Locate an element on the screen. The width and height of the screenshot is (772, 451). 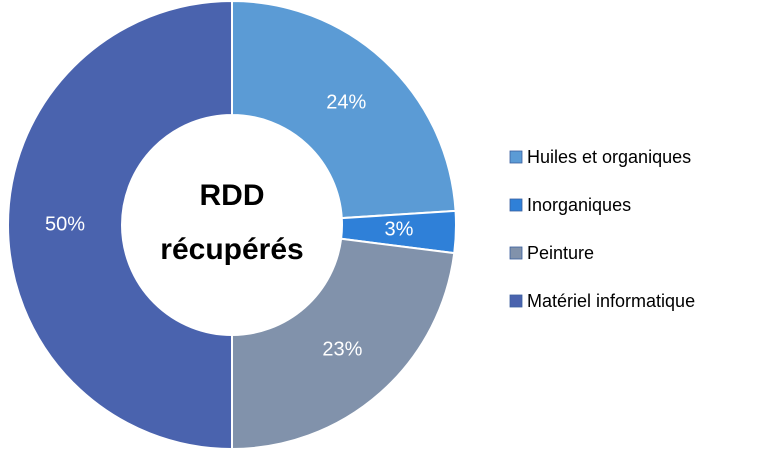
center-title: récupérés is located at coordinates (231, 249).